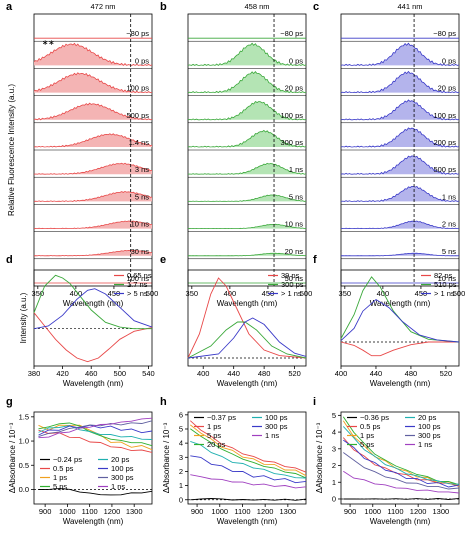 The height and width of the screenshot is (535, 474). I want to click on legend-label-i-7: 1 ns, so click(425, 444).